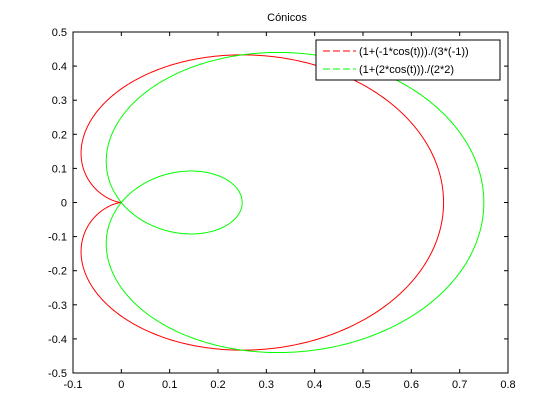 The width and height of the screenshot is (560, 420). Describe the element at coordinates (411, 385) in the screenshot. I see `x-tick-label: 0.6` at that location.